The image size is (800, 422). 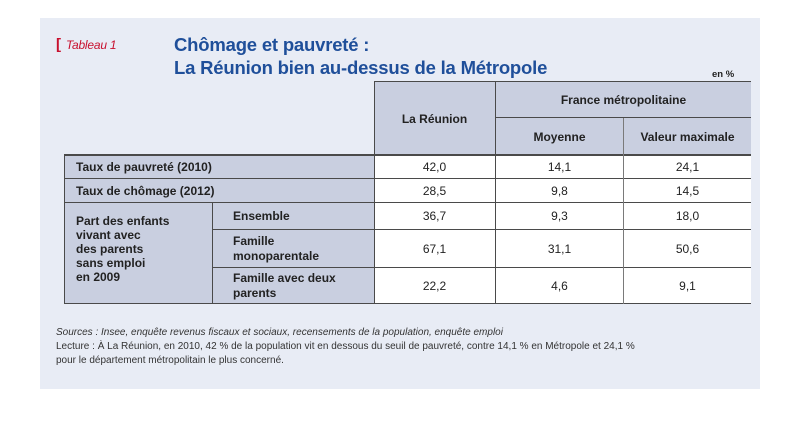 What do you see at coordinates (255, 293) in the screenshot?
I see `subrow-label-line: parents` at bounding box center [255, 293].